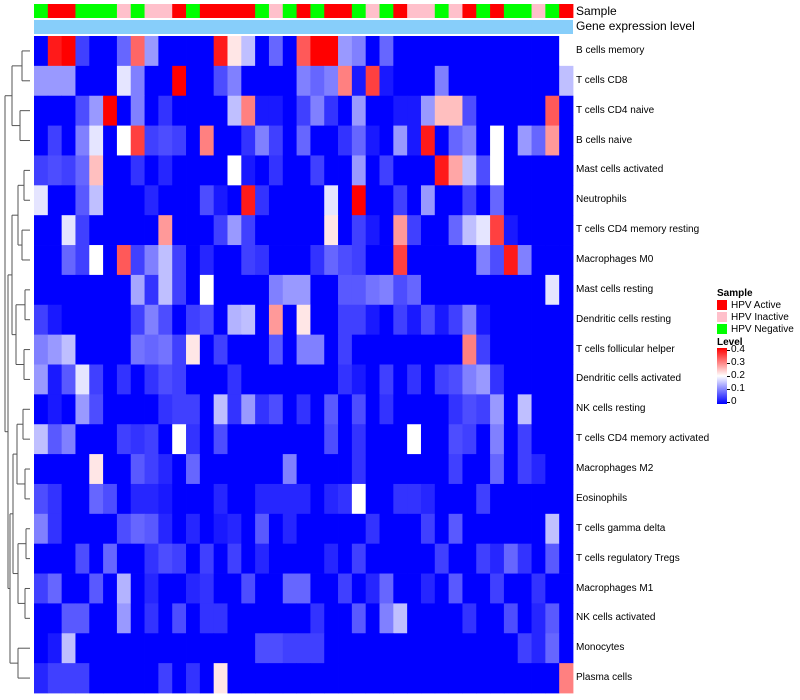 Image resolution: width=800 pixels, height=700 pixels. What do you see at coordinates (604, 678) in the screenshot?
I see `row-label: Plasma cells` at bounding box center [604, 678].